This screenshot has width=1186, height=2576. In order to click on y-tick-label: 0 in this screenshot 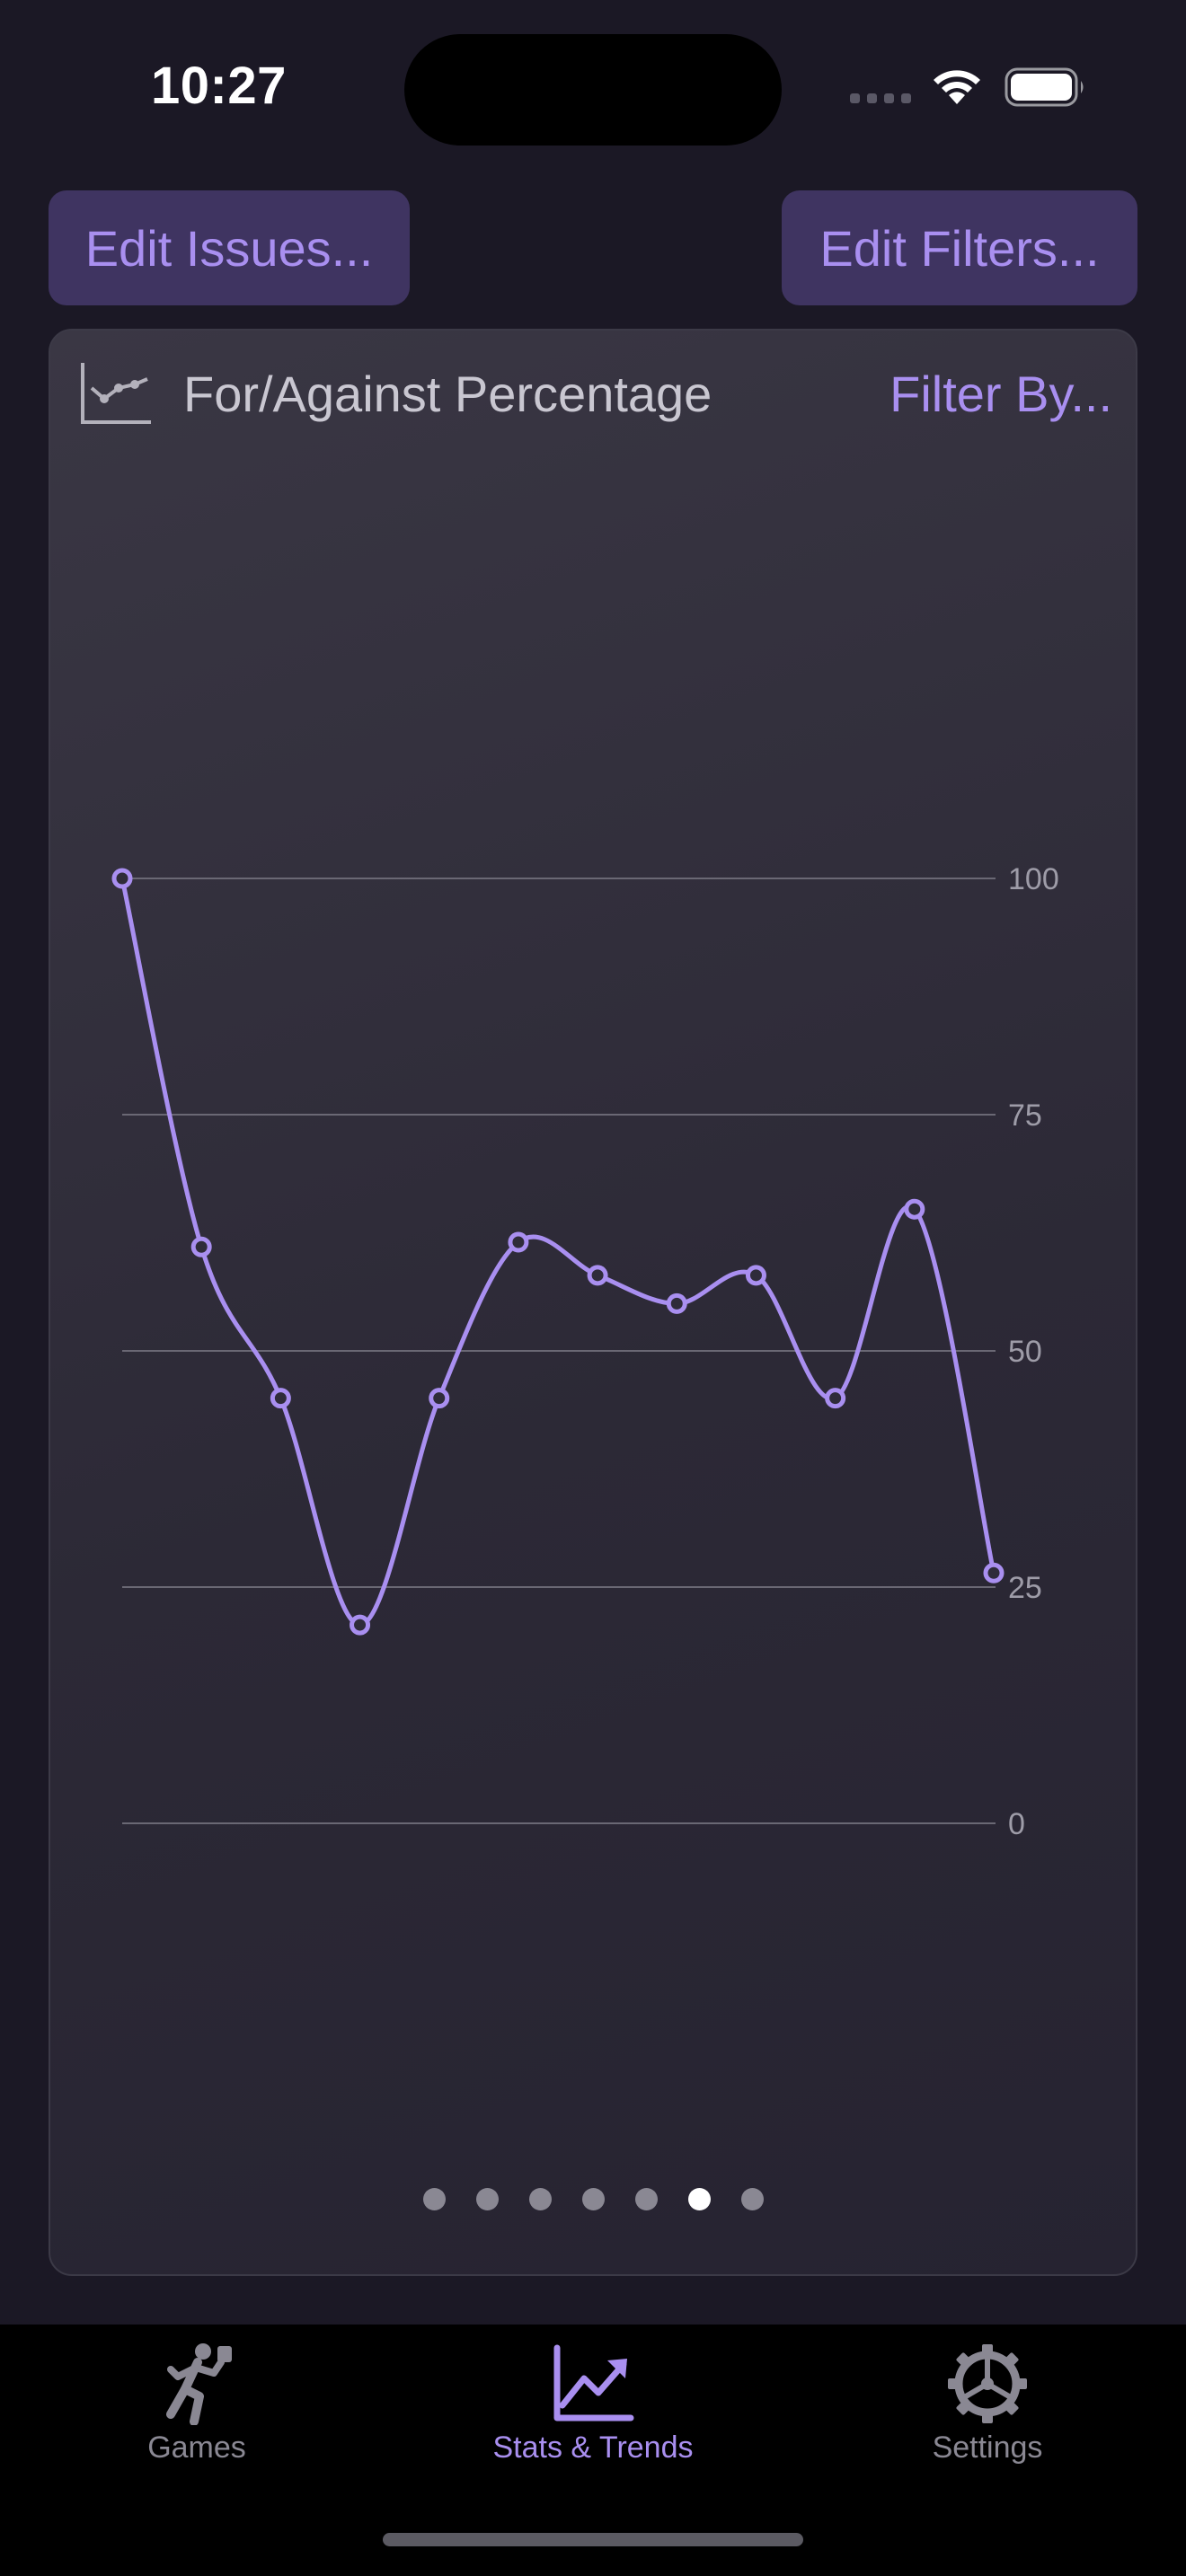, I will do `click(1016, 1824)`.